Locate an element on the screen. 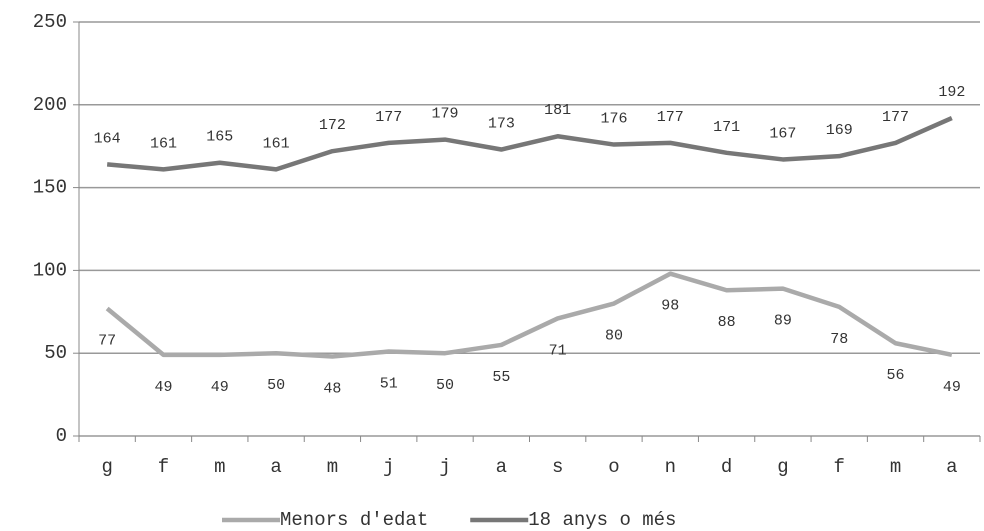  data-label: 181 is located at coordinates (557, 110).